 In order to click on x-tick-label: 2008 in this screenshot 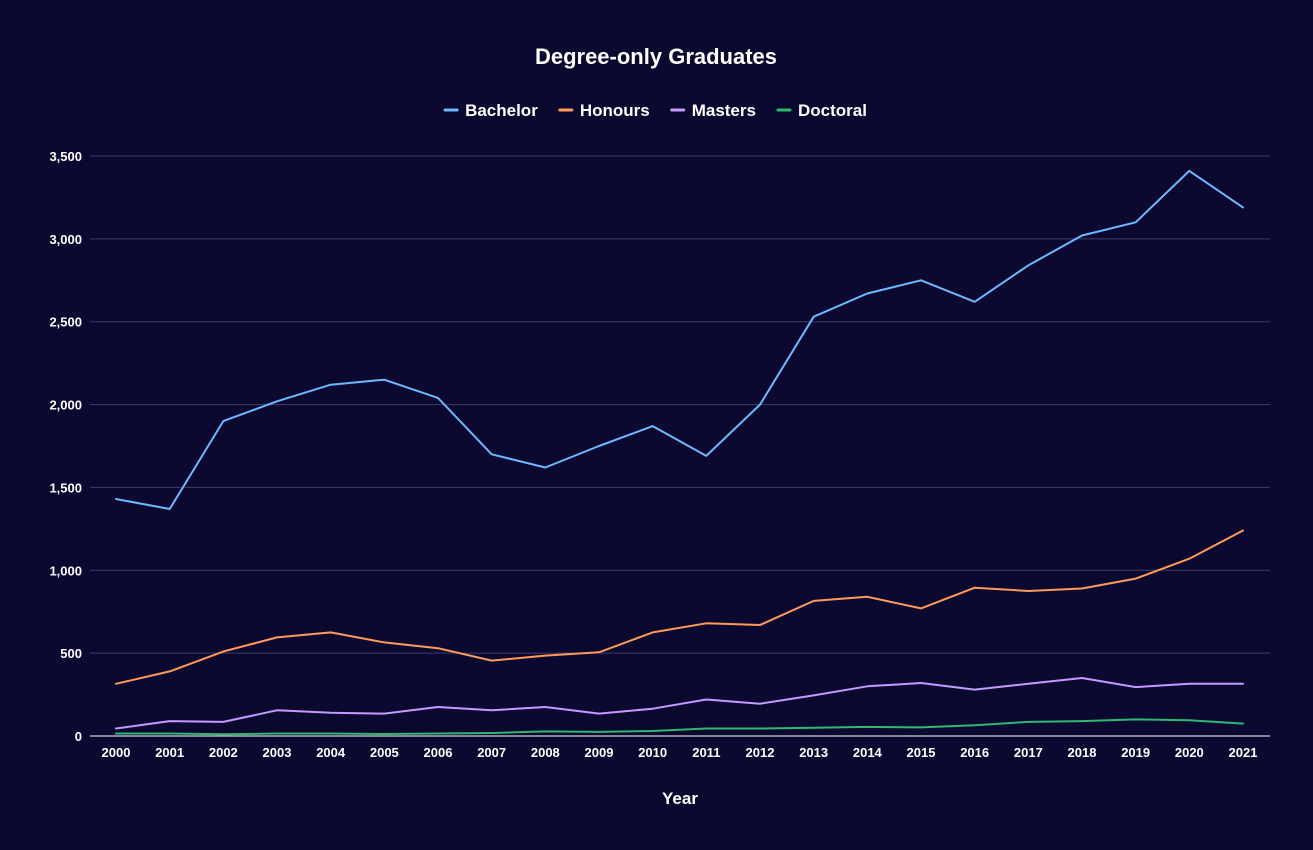, I will do `click(545, 752)`.